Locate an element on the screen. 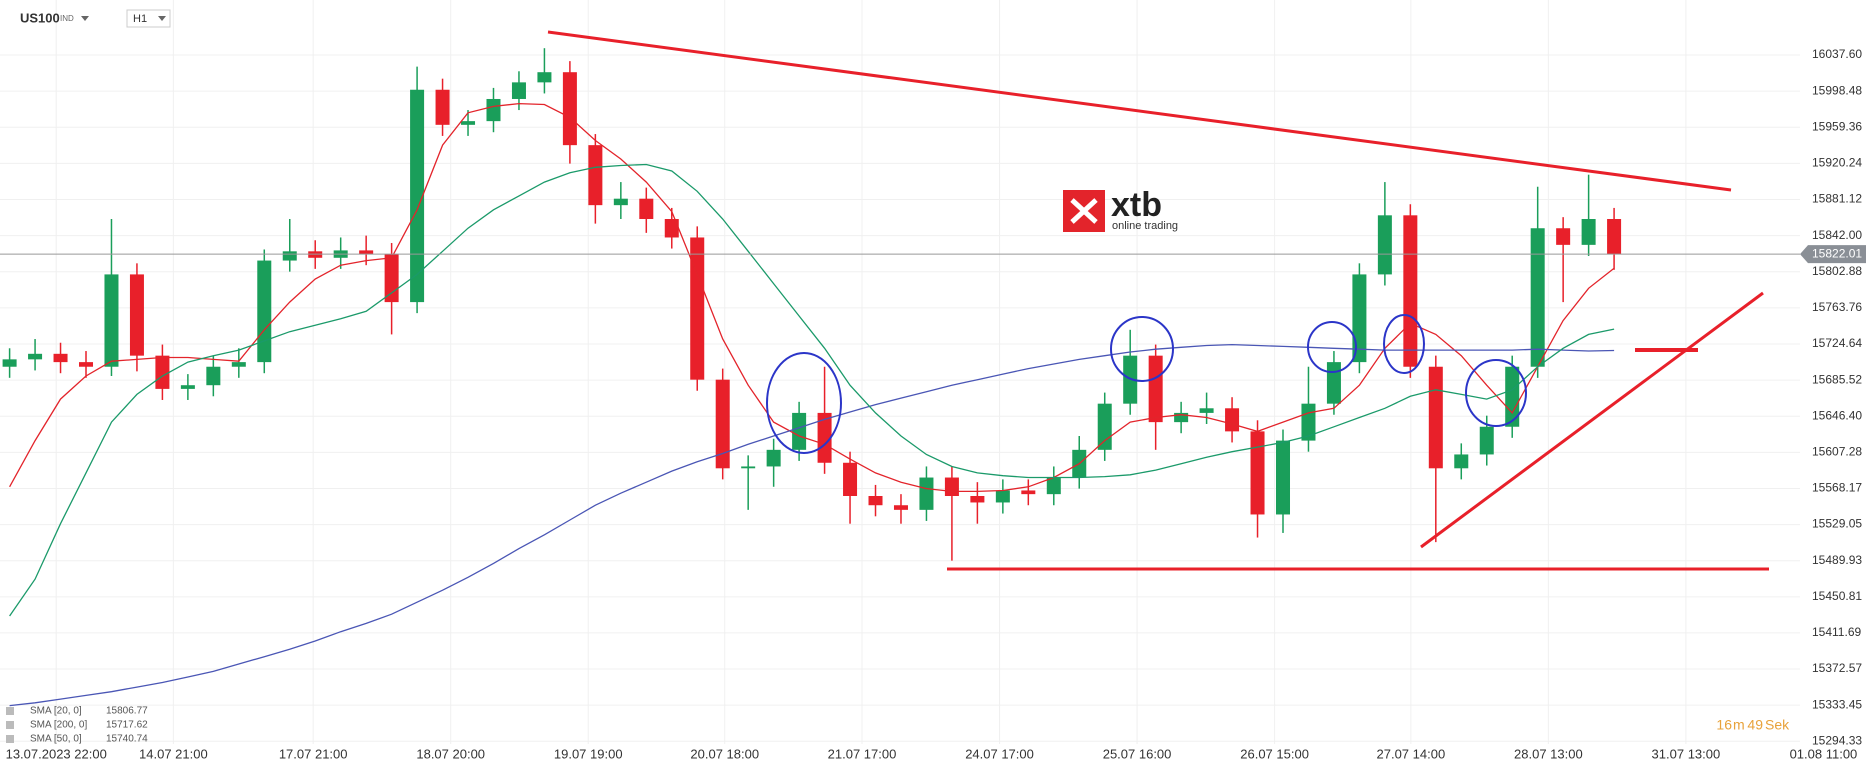  y-tick-label: 15842.00 is located at coordinates (1837, 235).